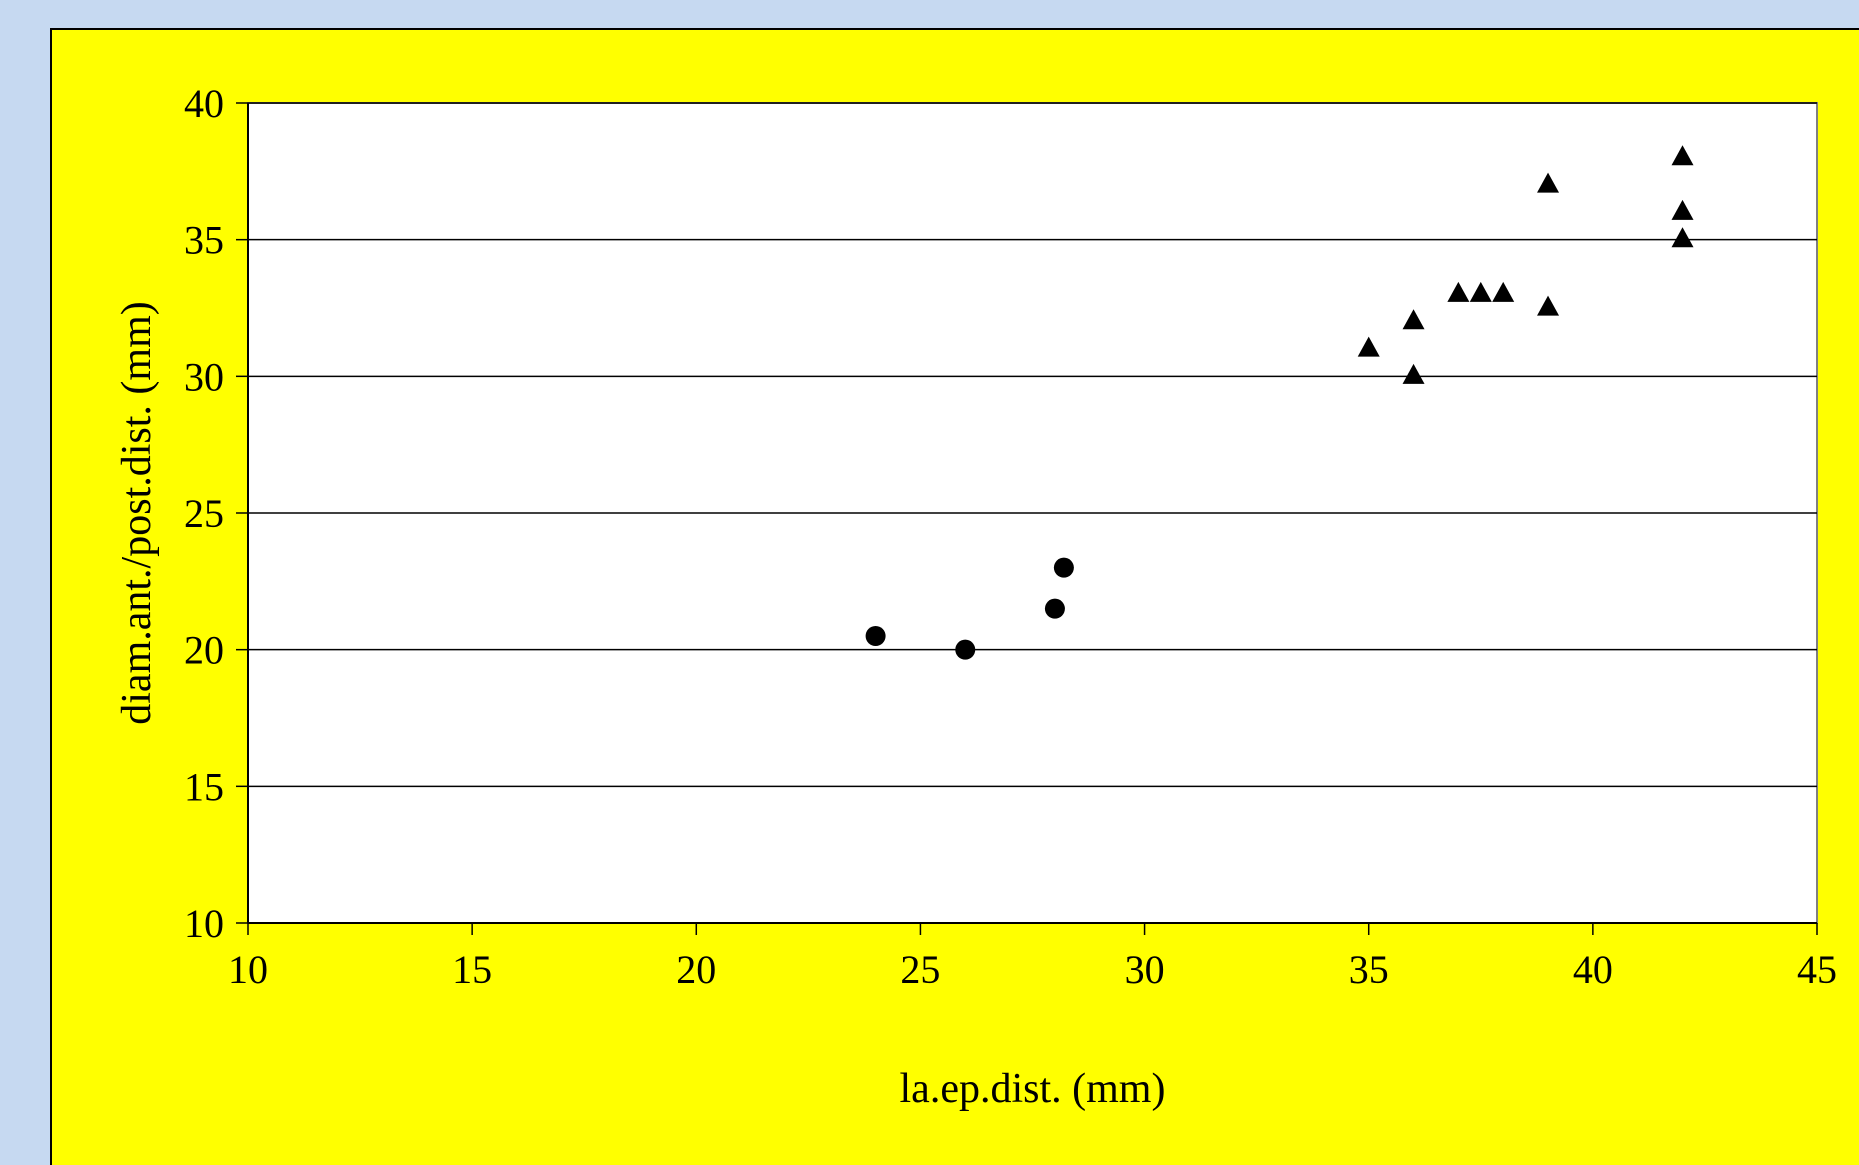  I want to click on x-tick-label: 10, so click(248, 969).